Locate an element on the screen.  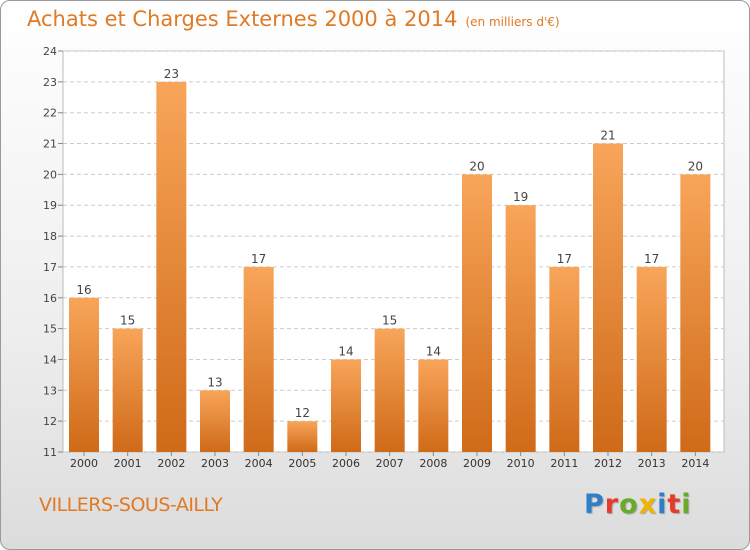
x-tick-label: 2011 is located at coordinates (564, 463).